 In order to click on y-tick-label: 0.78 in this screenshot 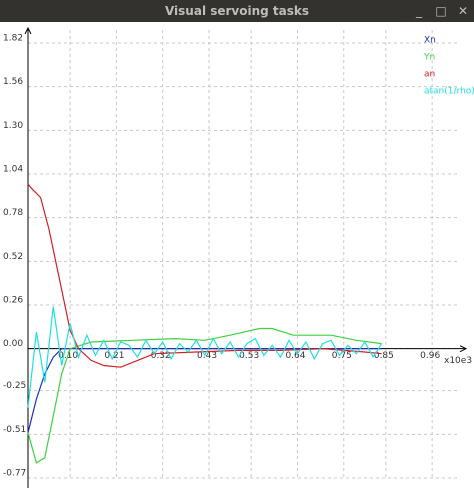, I will do `click(13, 213)`.